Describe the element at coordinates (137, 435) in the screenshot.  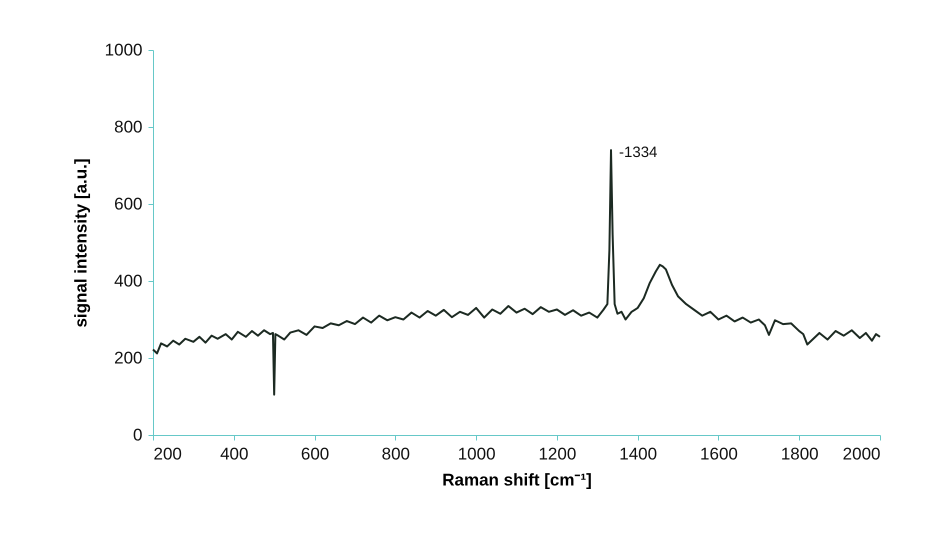
I see `y-tick-label: 0` at that location.